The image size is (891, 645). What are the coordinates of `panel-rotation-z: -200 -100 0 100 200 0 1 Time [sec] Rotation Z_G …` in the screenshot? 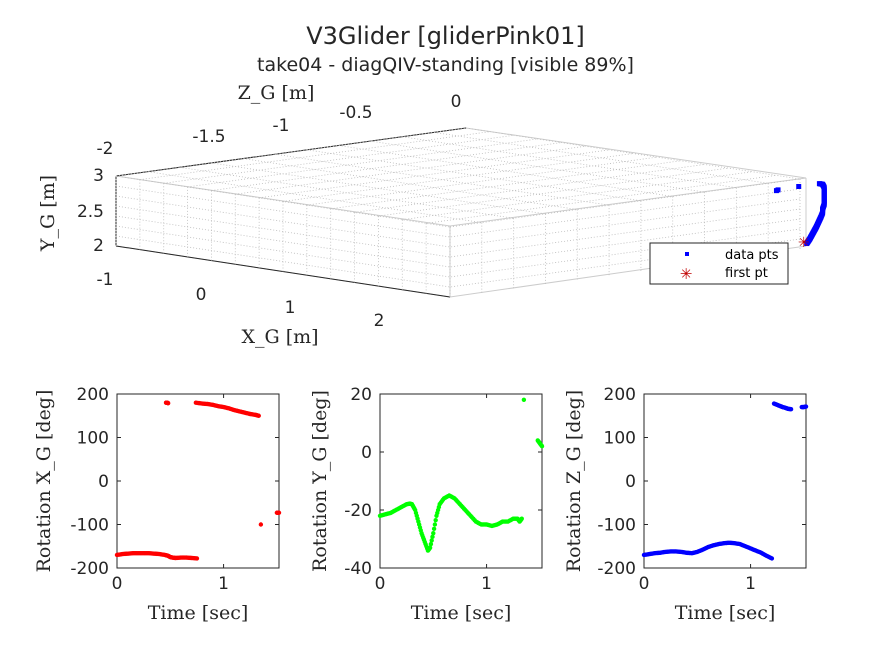 It's located at (686, 504).